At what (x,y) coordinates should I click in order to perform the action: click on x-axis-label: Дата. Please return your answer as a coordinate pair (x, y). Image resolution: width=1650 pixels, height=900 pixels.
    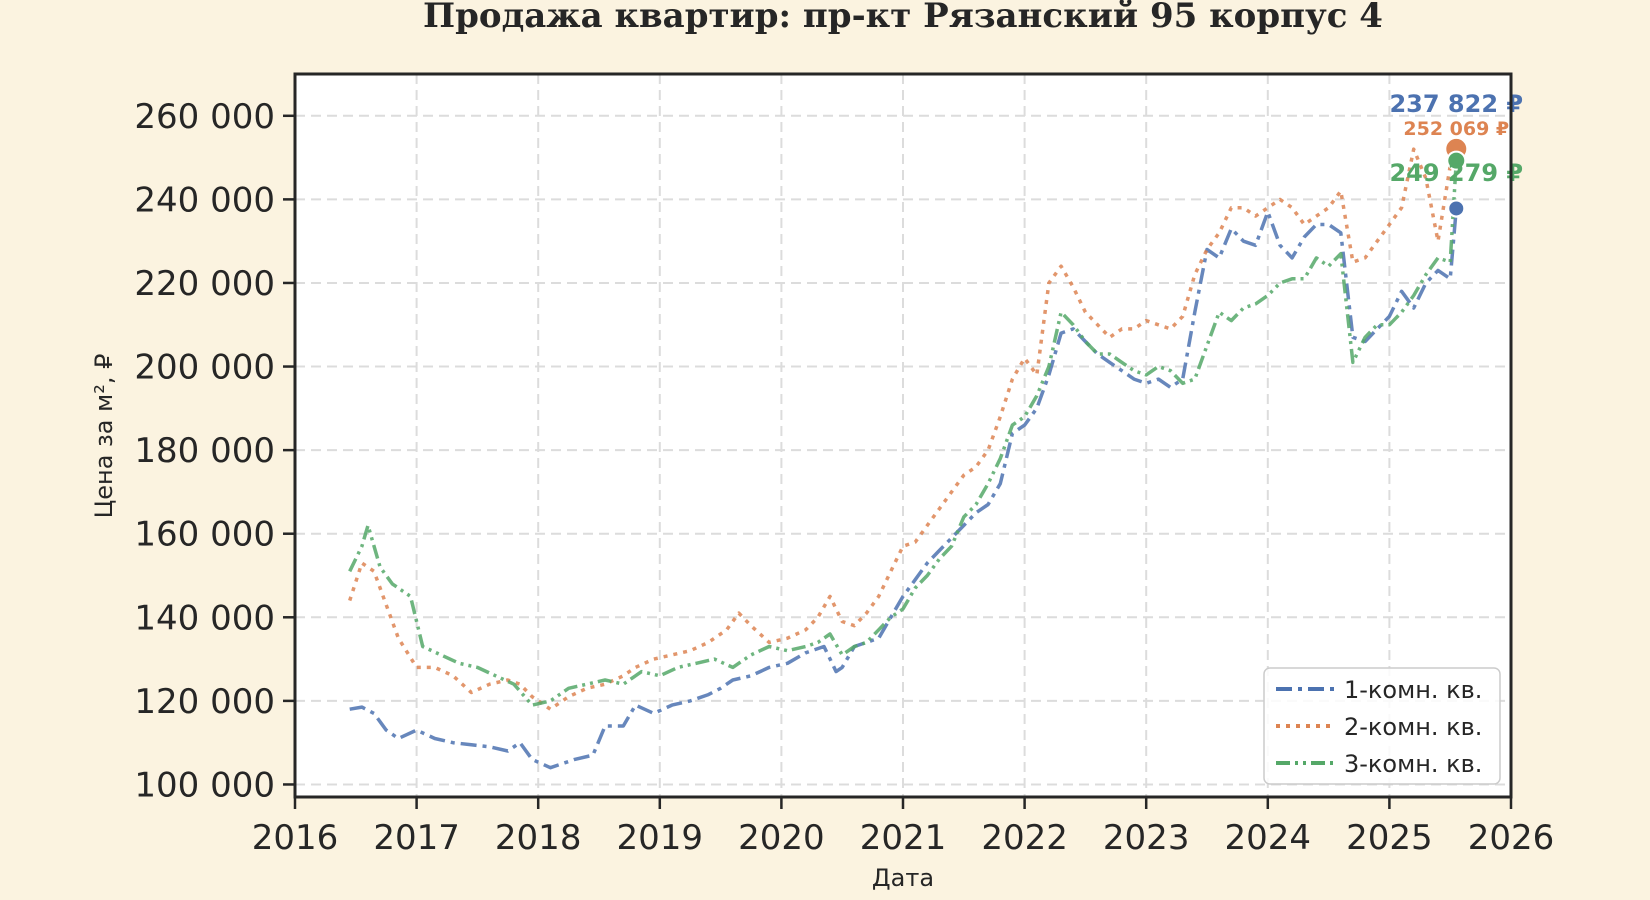
    Looking at the image, I should click on (903, 878).